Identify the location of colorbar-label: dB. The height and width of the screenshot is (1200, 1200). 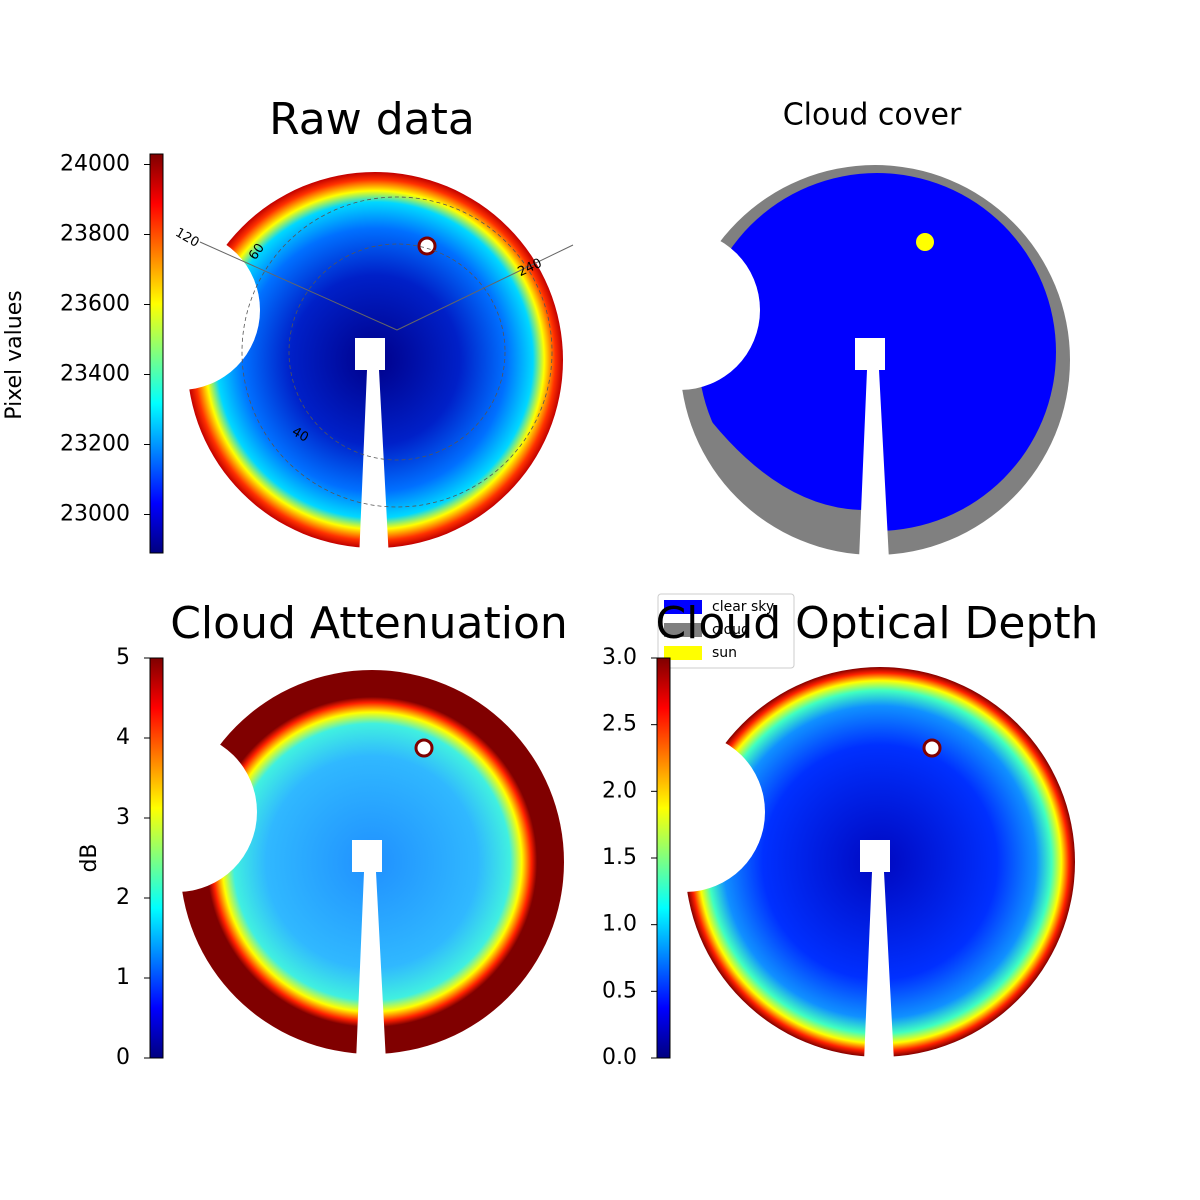
(89, 857).